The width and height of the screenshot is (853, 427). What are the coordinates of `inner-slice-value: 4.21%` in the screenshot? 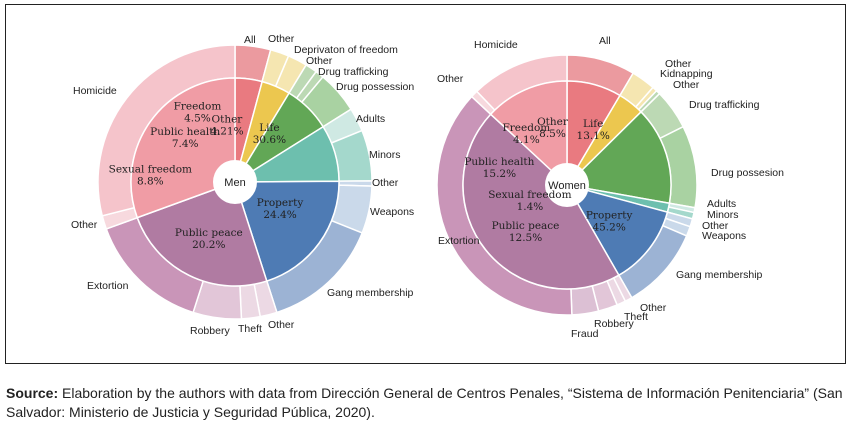 It's located at (226, 132).